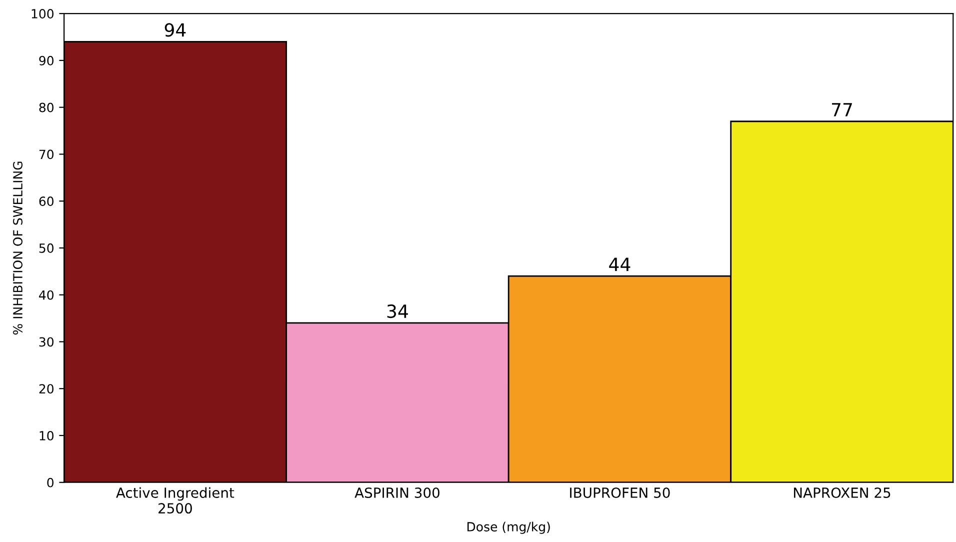  Describe the element at coordinates (46, 61) in the screenshot. I see `y-tick-label: 90` at that location.